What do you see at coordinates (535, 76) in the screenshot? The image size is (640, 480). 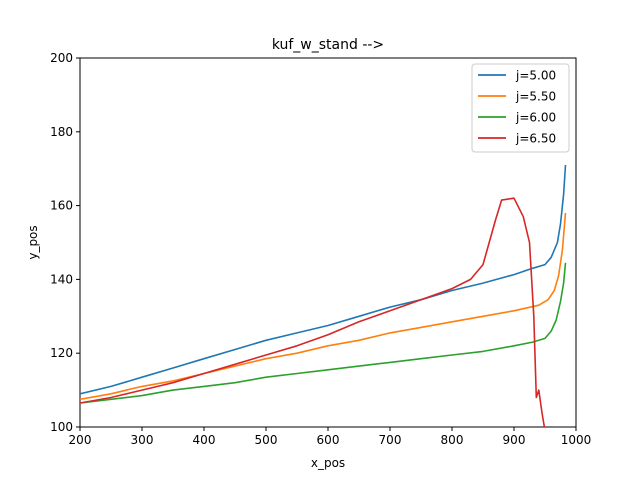 I see `legend-label: j=5.00` at bounding box center [535, 76].